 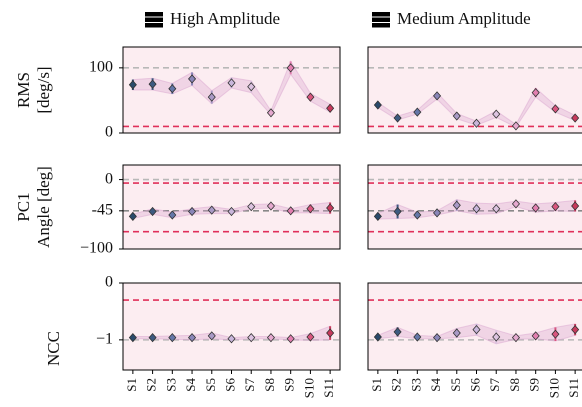 I want to click on y-tick-label: −1, so click(x=104, y=339).